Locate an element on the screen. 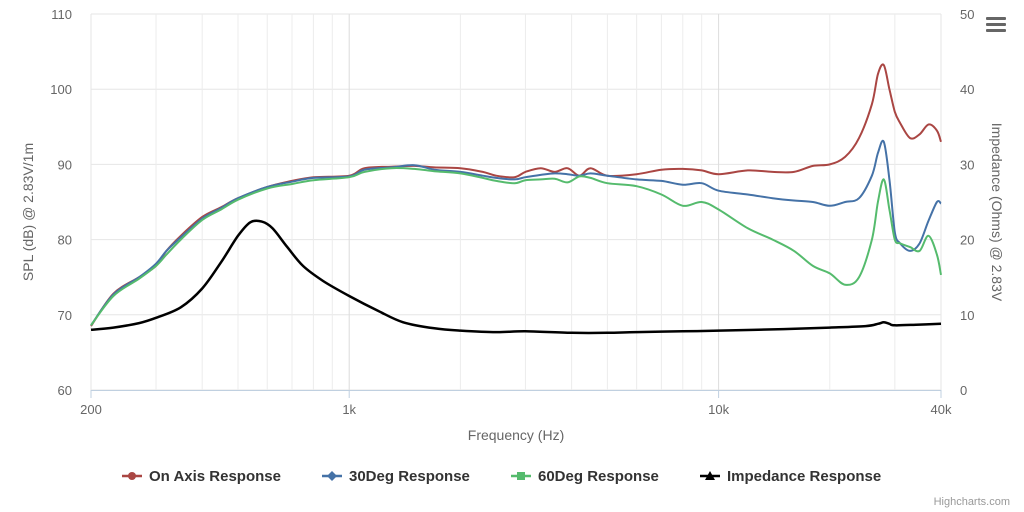 This screenshot has height=512, width=1024. x-tick-label: 10k is located at coordinates (718, 409).